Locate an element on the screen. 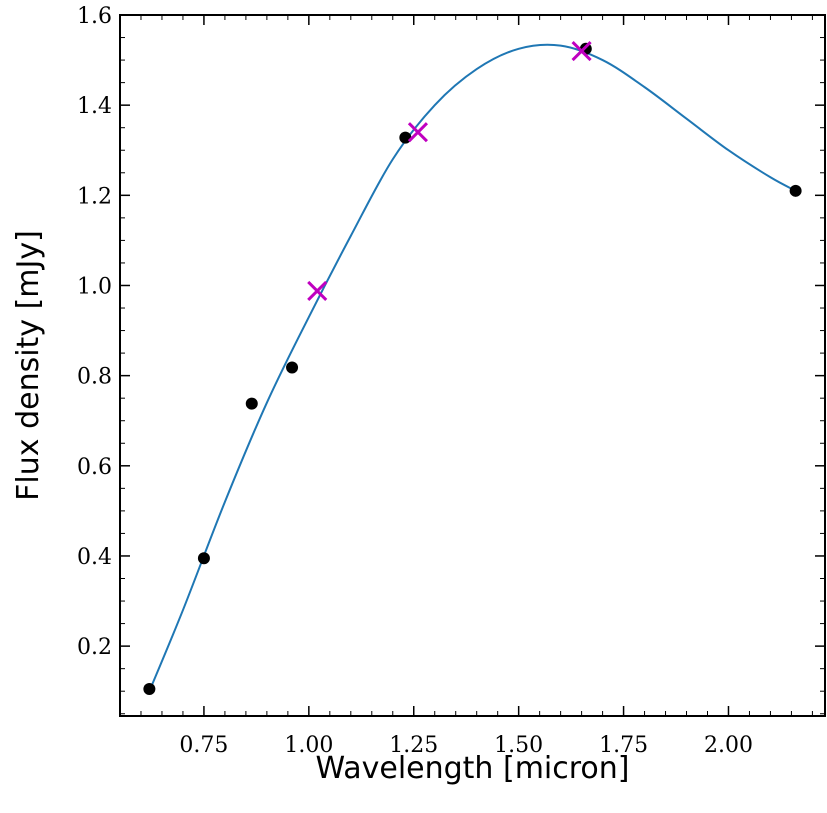 The width and height of the screenshot is (827, 813). x-tick-label: 0.75 is located at coordinates (203, 745).